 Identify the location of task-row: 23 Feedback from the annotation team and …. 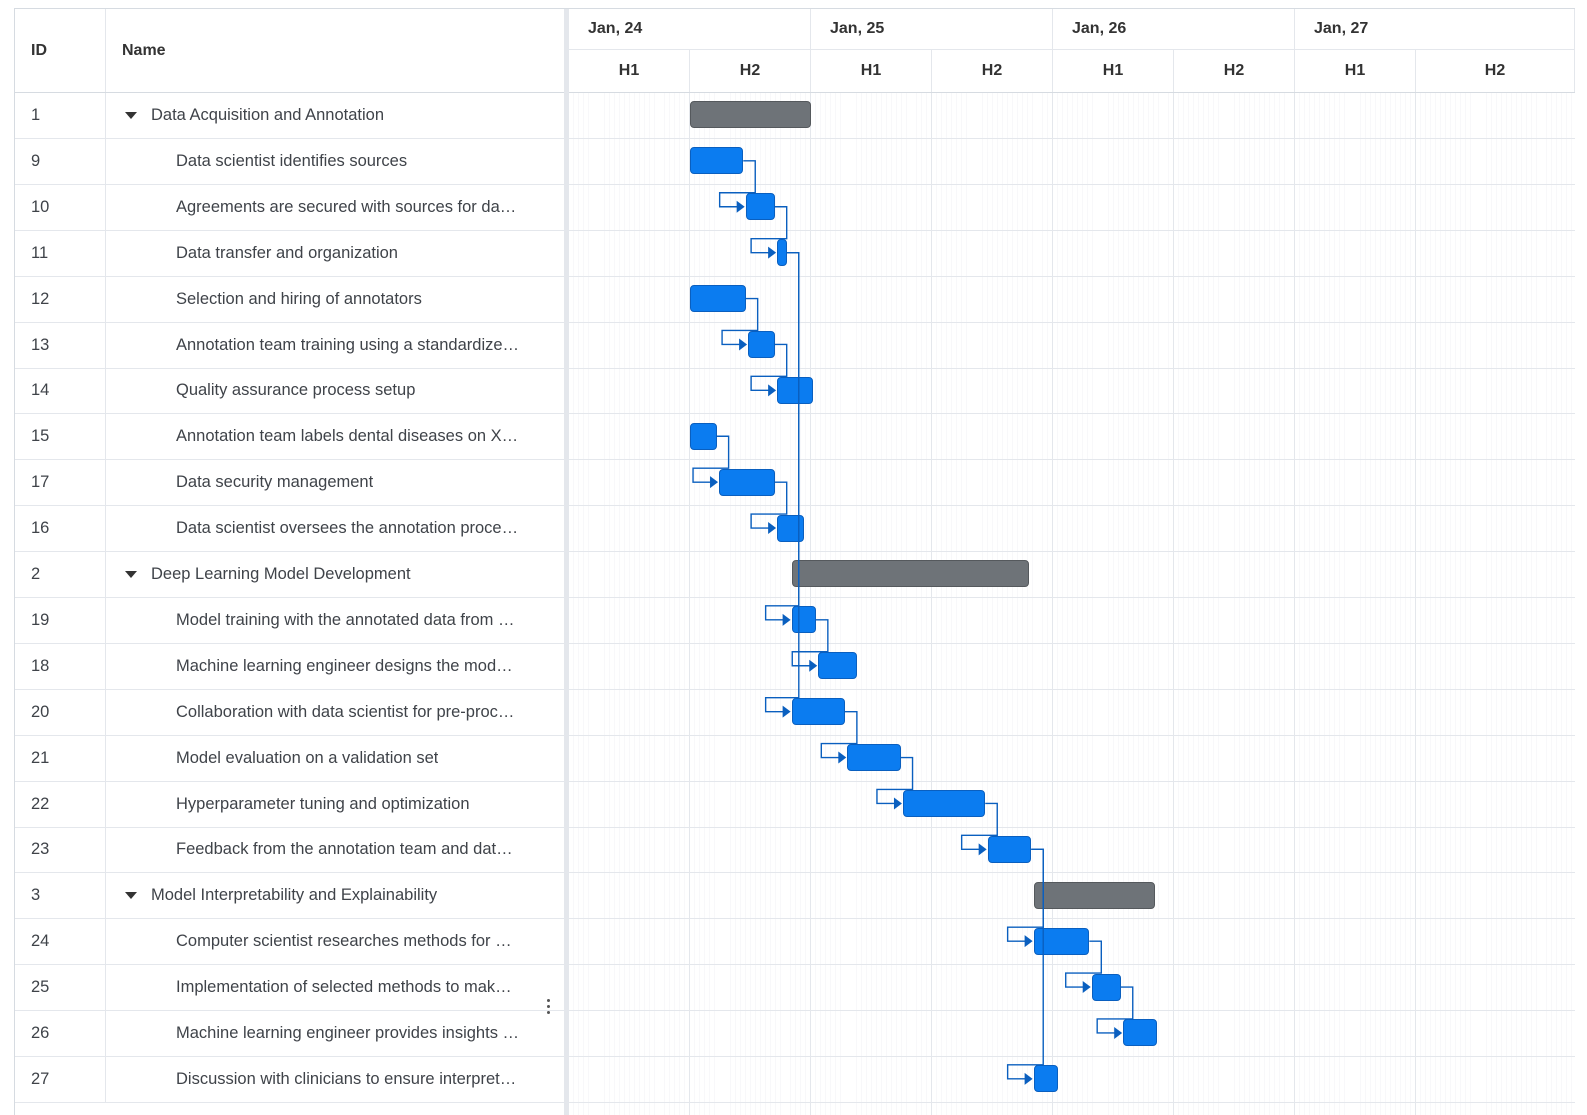
(289, 850).